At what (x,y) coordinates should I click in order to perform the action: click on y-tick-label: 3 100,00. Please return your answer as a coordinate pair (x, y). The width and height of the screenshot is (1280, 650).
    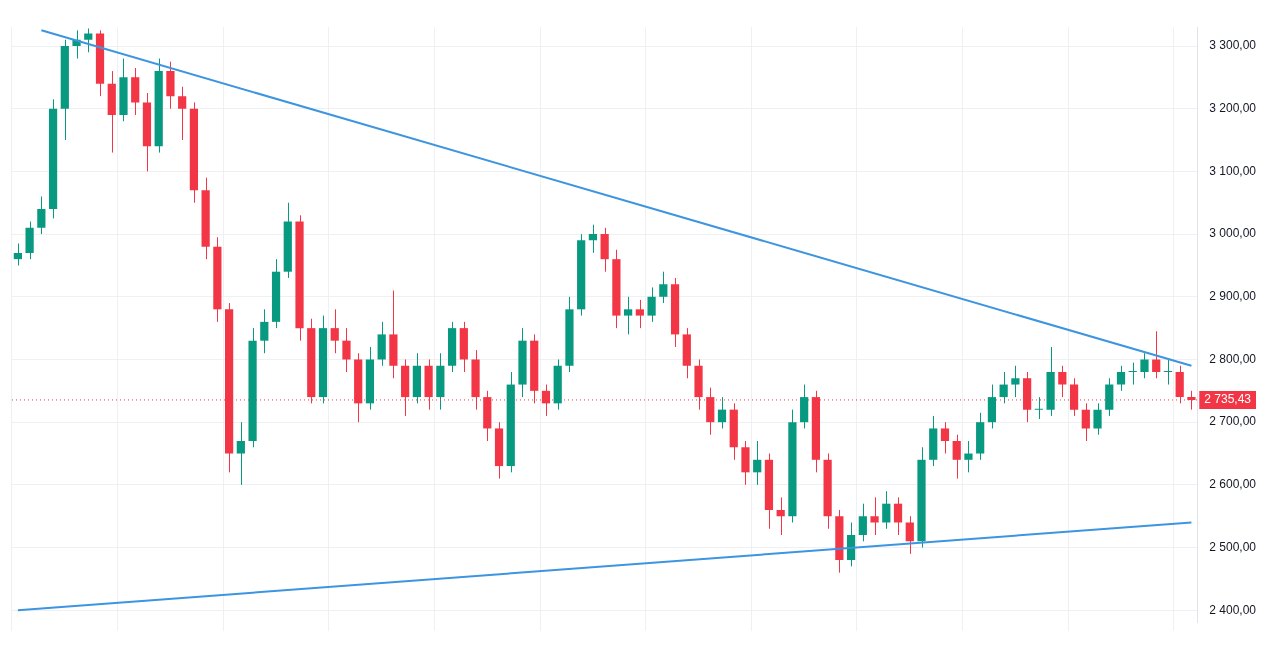
    Looking at the image, I should click on (1233, 170).